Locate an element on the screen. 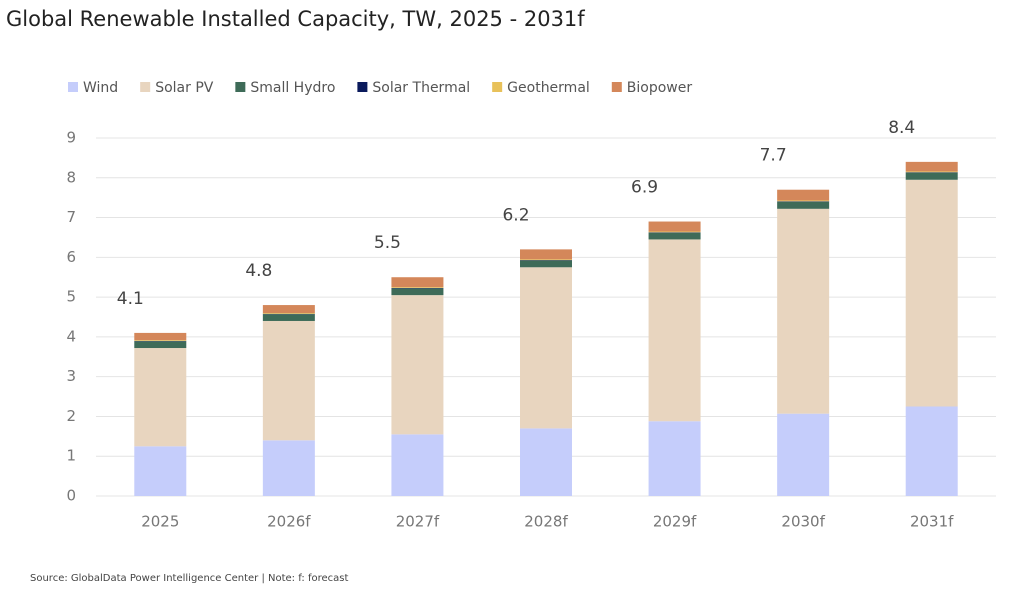 The image size is (1024, 600). y-tick-label: 7 is located at coordinates (71, 217).